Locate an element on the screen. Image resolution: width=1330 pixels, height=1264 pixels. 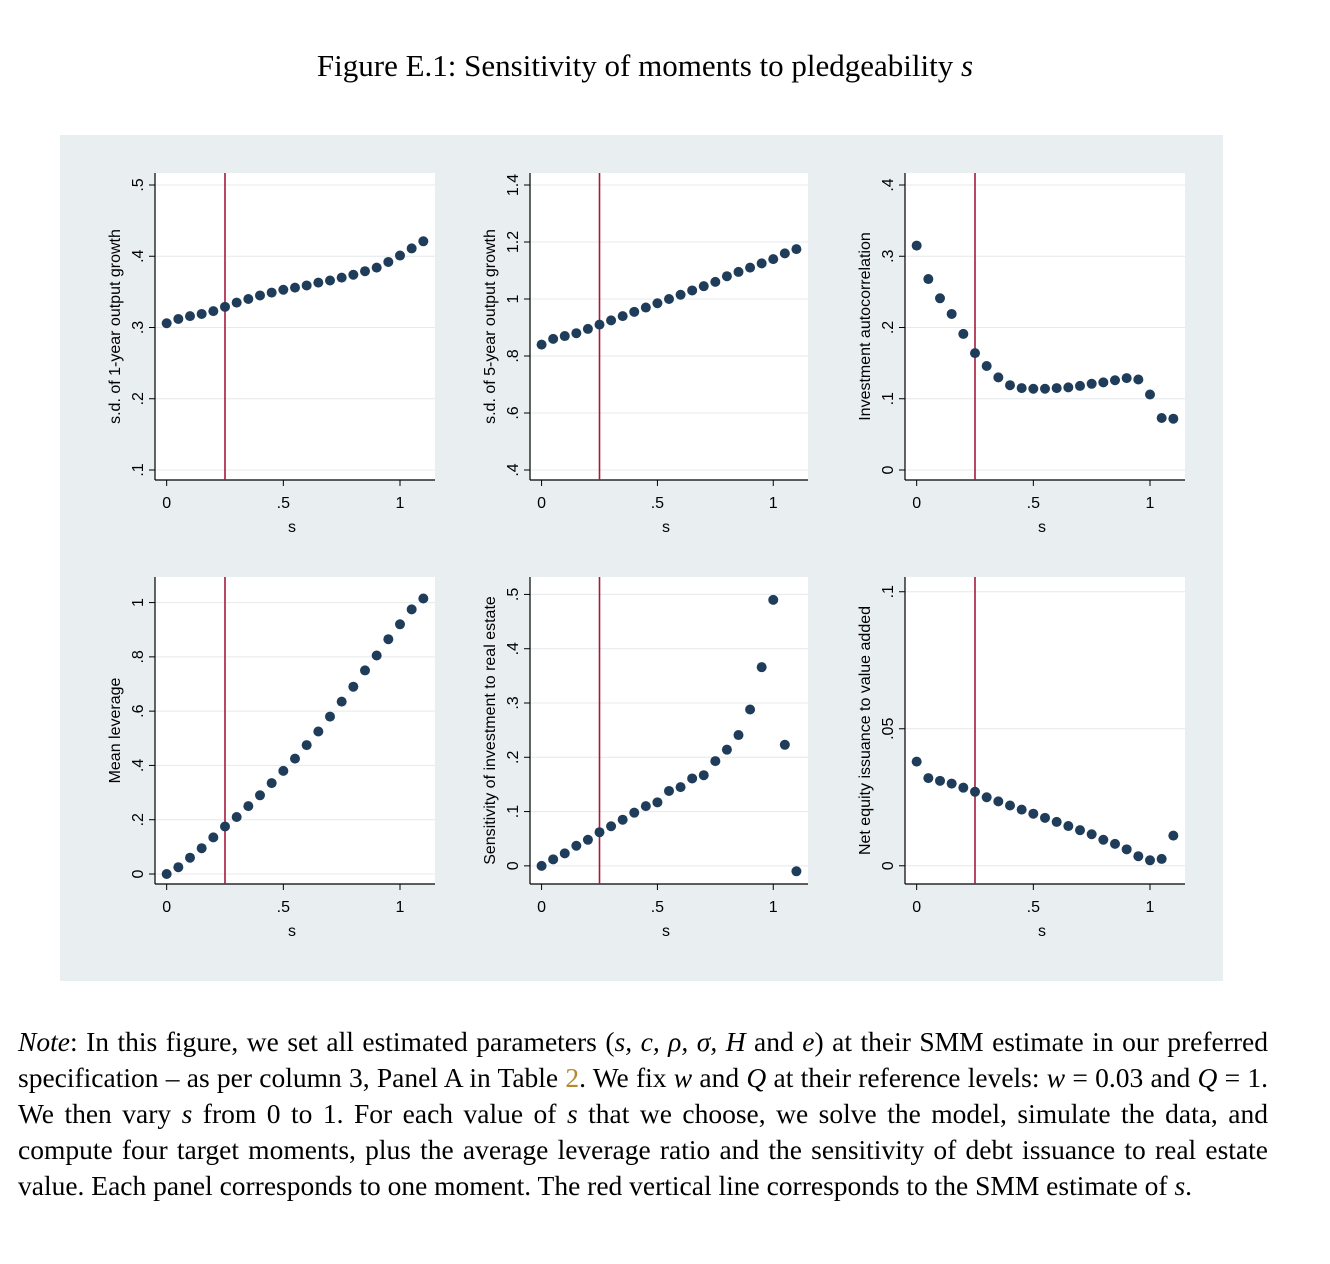
chart-panel-3: 0 .1 .2 .3 .4 0 .5 1 s Investment autocorrelation is located at coordinates (1021, 354).